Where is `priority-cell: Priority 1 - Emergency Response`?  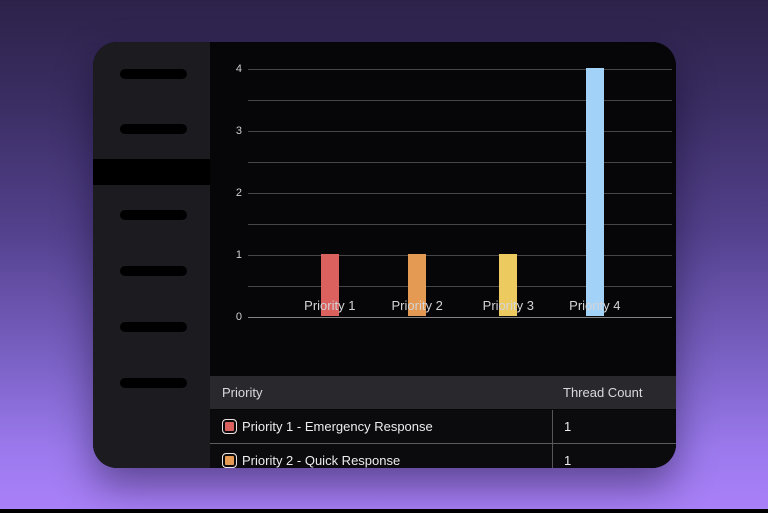 priority-cell: Priority 1 - Emergency Response is located at coordinates (381, 426).